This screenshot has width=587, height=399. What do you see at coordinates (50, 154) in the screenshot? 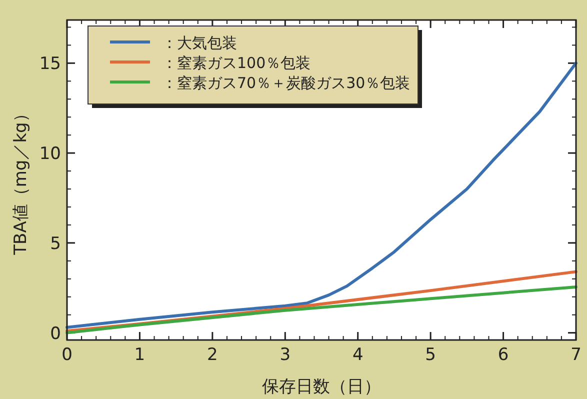
I see `y-tick-label: 10` at bounding box center [50, 154].